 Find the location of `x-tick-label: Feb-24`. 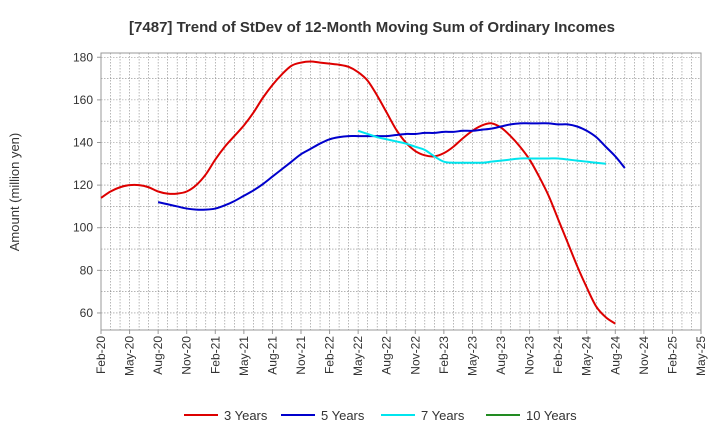

x-tick-label: Feb-24 is located at coordinates (558, 355).